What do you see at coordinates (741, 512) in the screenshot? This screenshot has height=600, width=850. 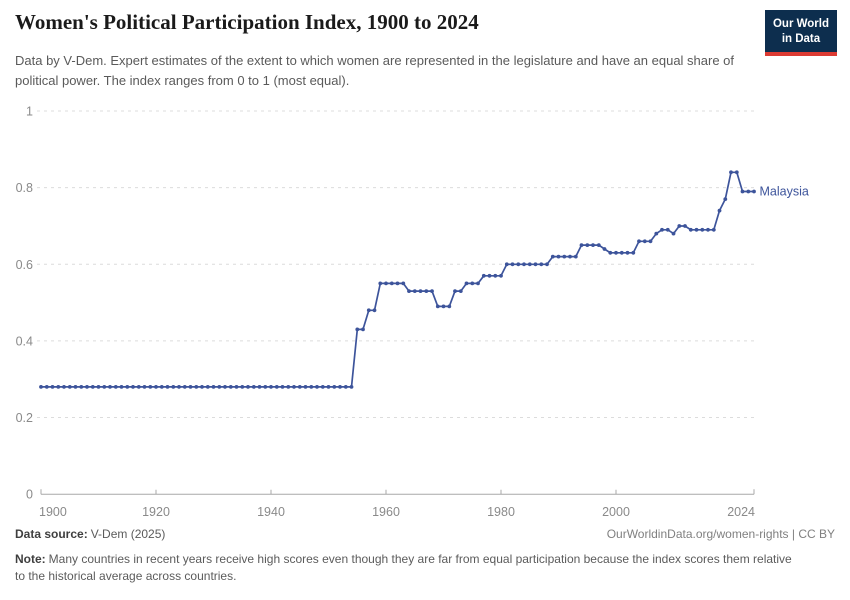 I see `x-tick-label: 2024` at bounding box center [741, 512].